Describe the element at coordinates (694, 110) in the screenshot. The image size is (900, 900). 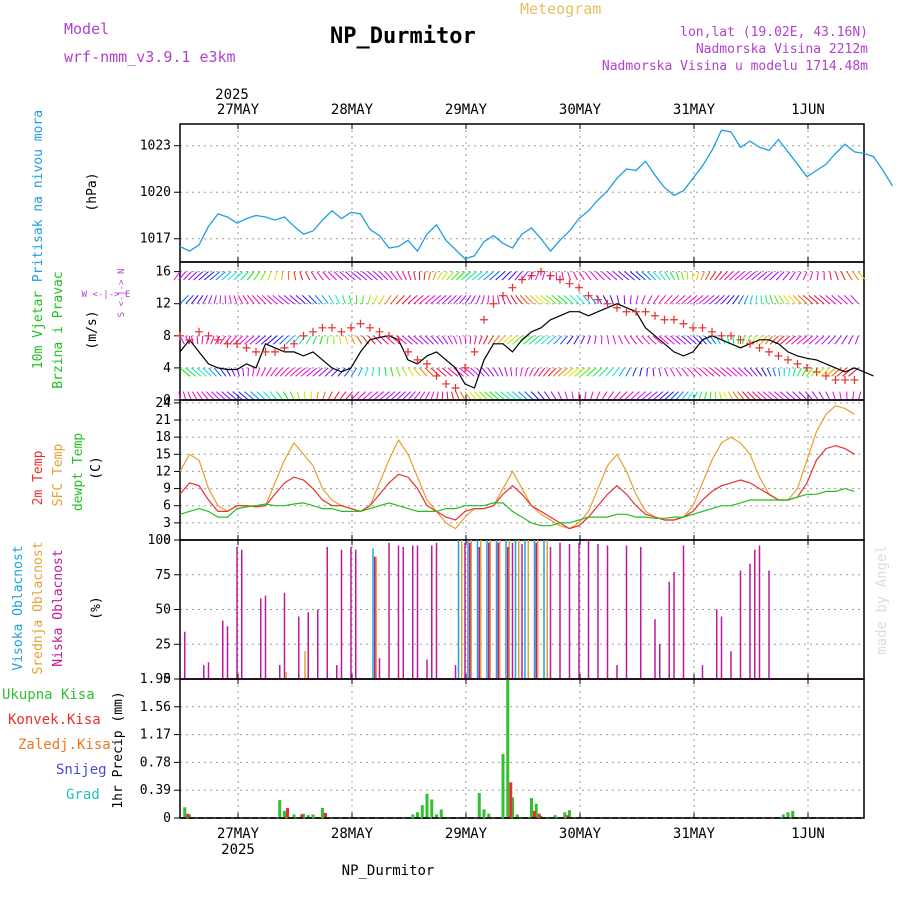
I see `top-day-label: 31MAY` at that location.